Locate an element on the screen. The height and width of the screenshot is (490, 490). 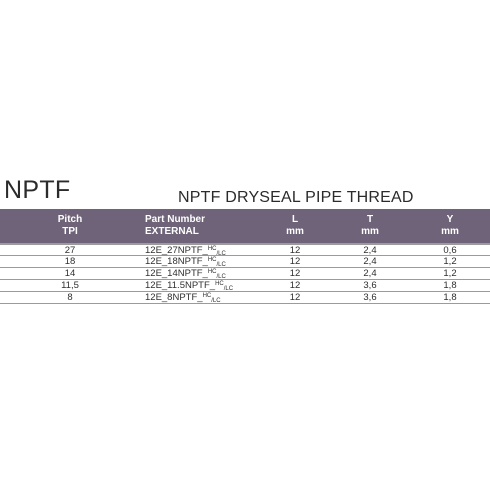
header-y: Y mm is located at coordinates (450, 225).